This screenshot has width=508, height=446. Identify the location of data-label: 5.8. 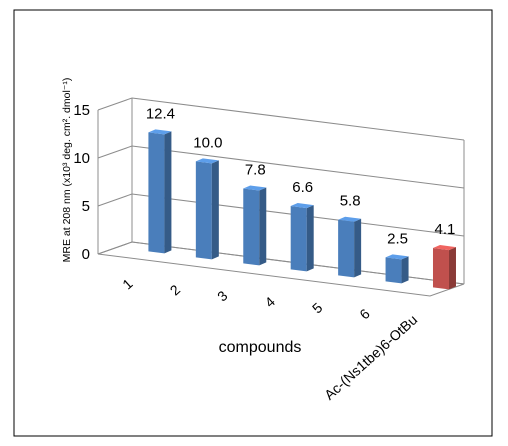
(350, 201).